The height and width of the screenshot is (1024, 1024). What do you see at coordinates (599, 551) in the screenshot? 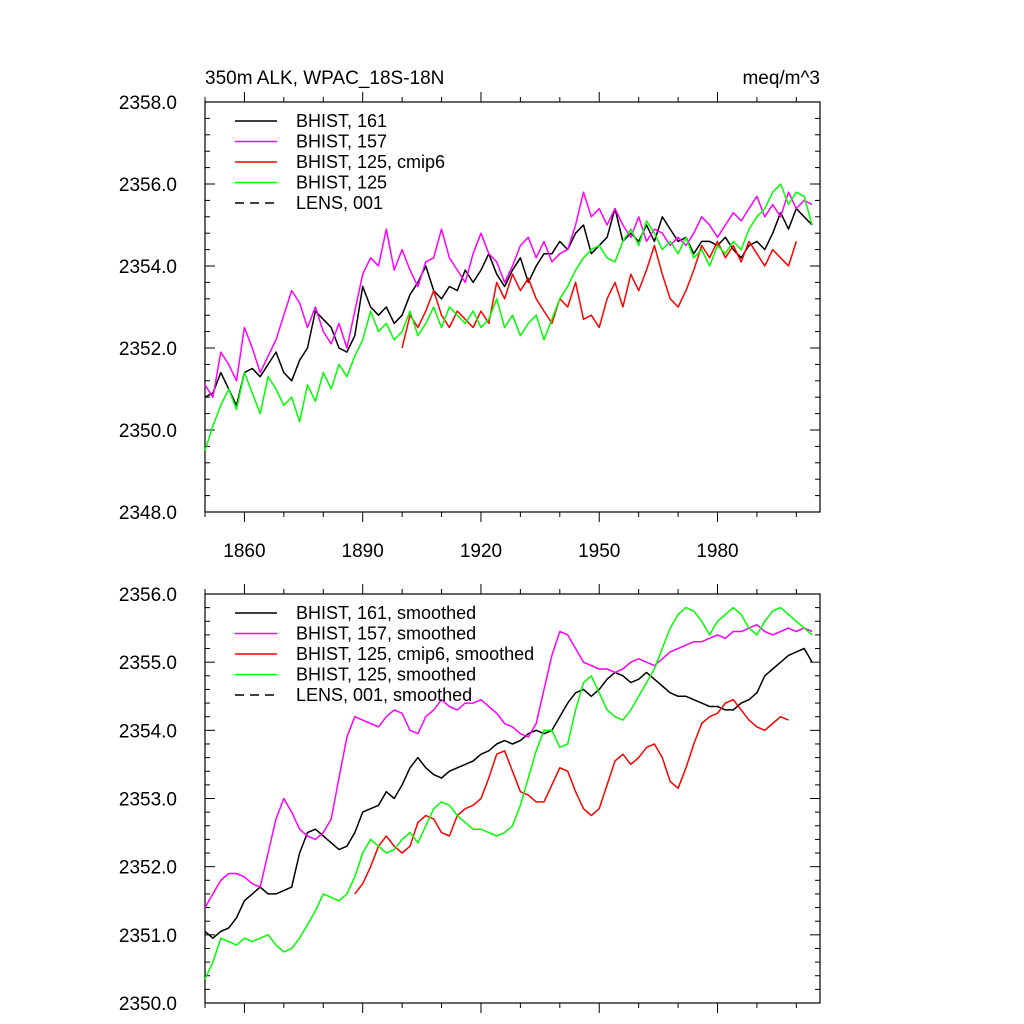
I see `x-tick-label: 1950` at bounding box center [599, 551].